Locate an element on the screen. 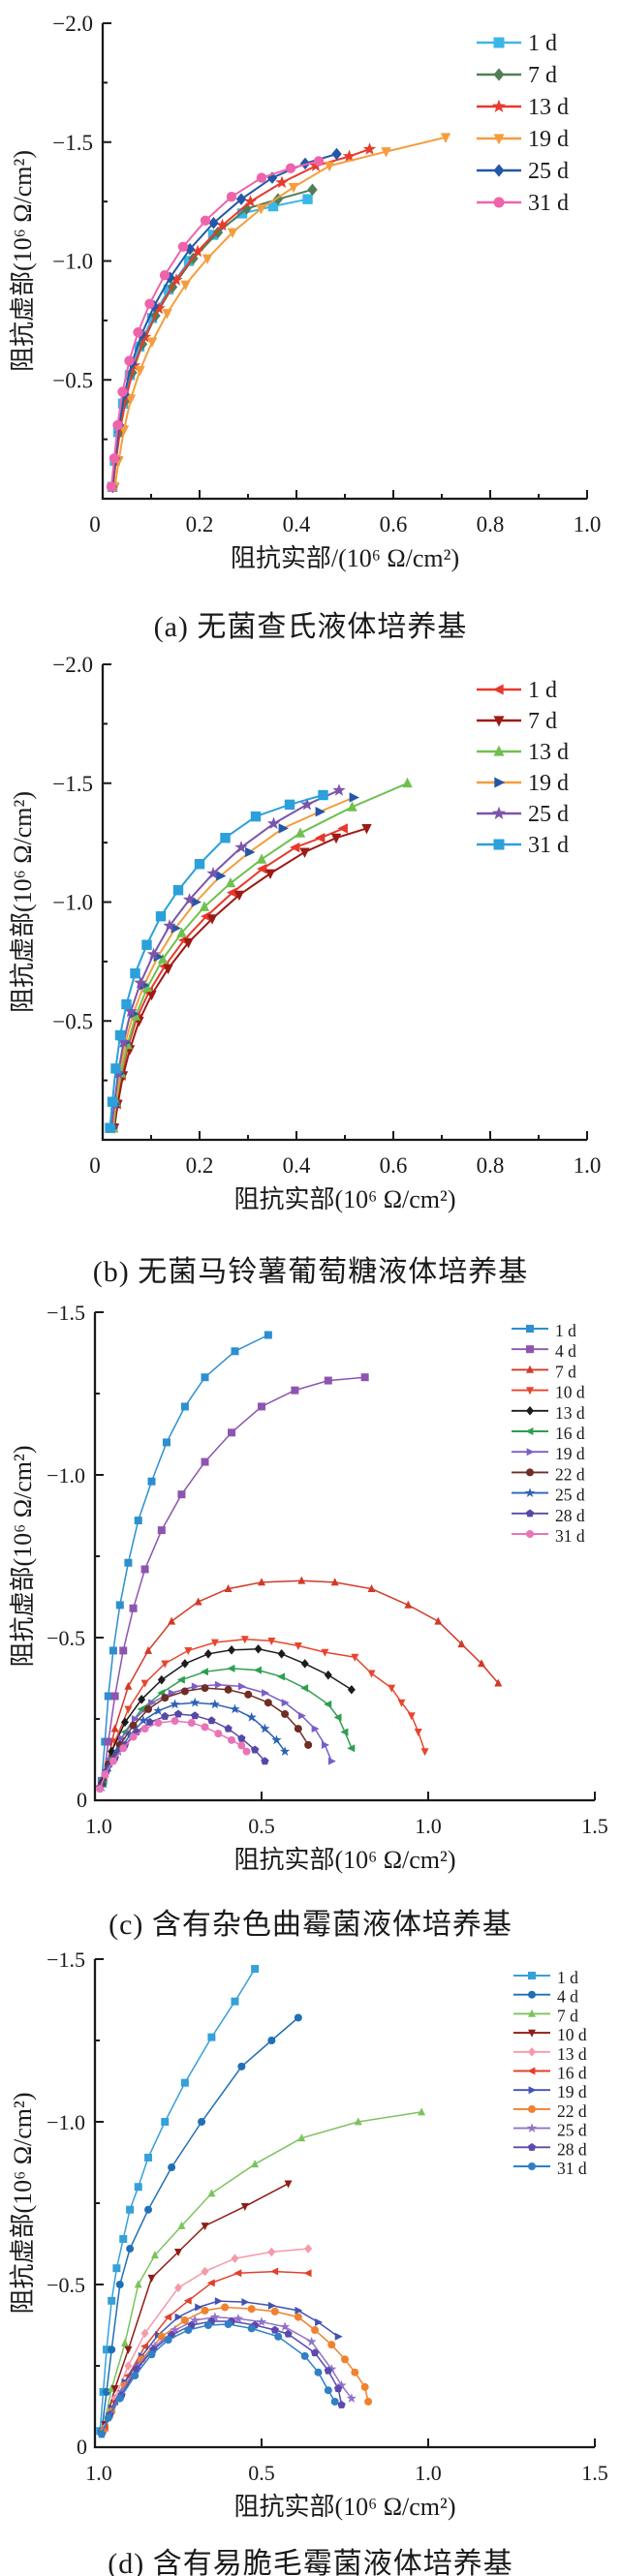 This screenshot has width=621, height=2576. caption-panel-b: (b) 无菌马铃薯葡萄糖液体培养基 is located at coordinates (310, 1272).